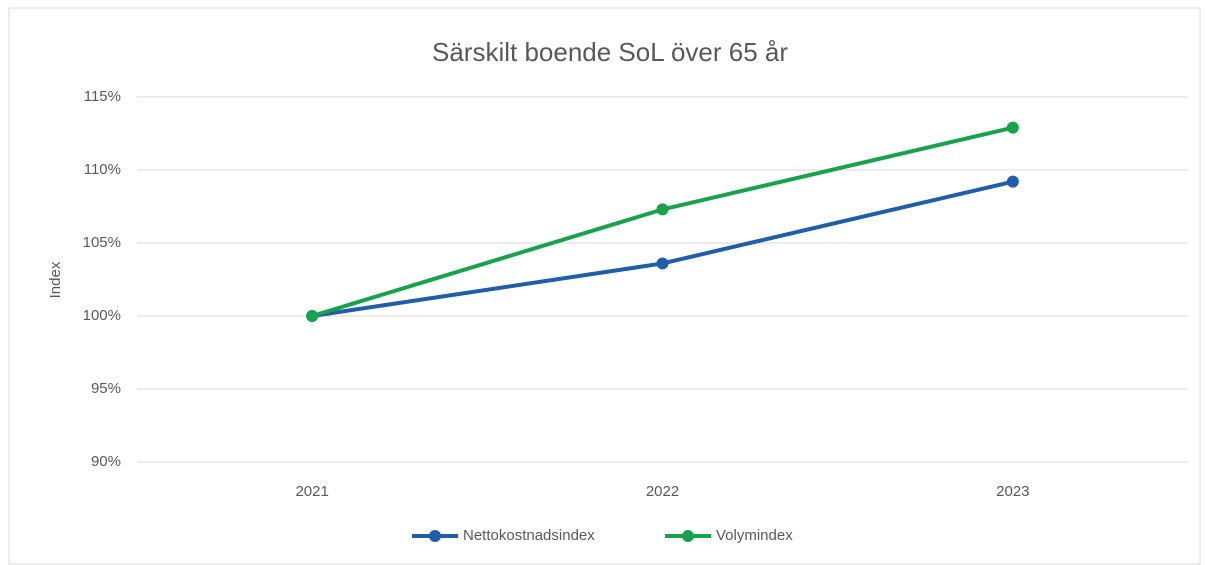 The height and width of the screenshot is (565, 1206). Describe the element at coordinates (106, 461) in the screenshot. I see `y-tick-label: 90%` at that location.